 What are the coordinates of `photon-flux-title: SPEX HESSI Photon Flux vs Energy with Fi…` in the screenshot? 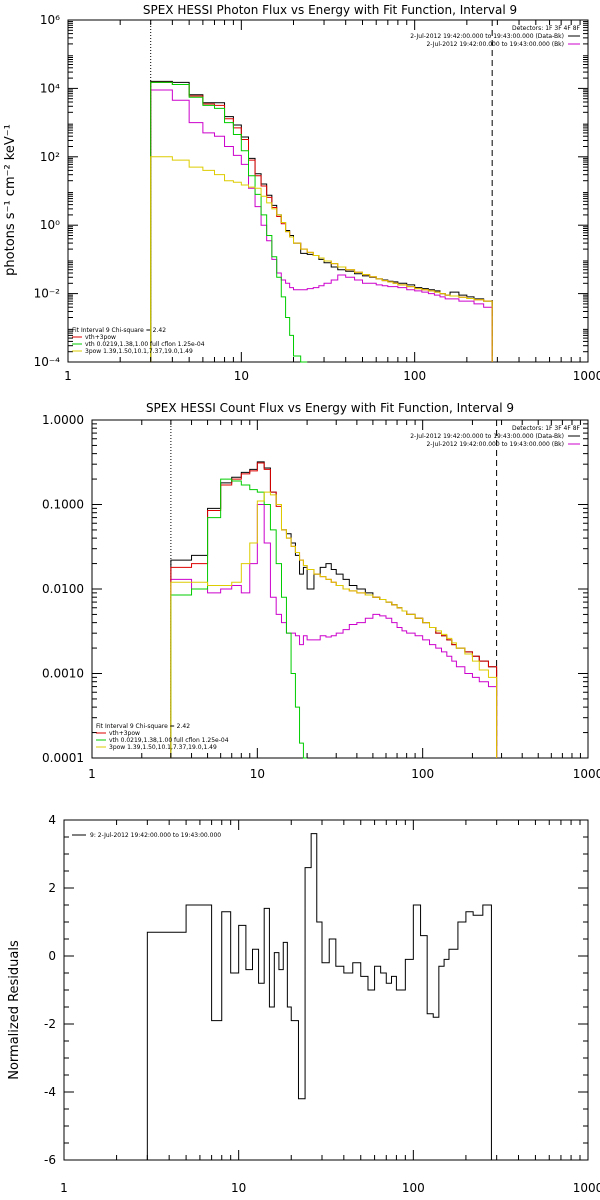 It's located at (330, 10).